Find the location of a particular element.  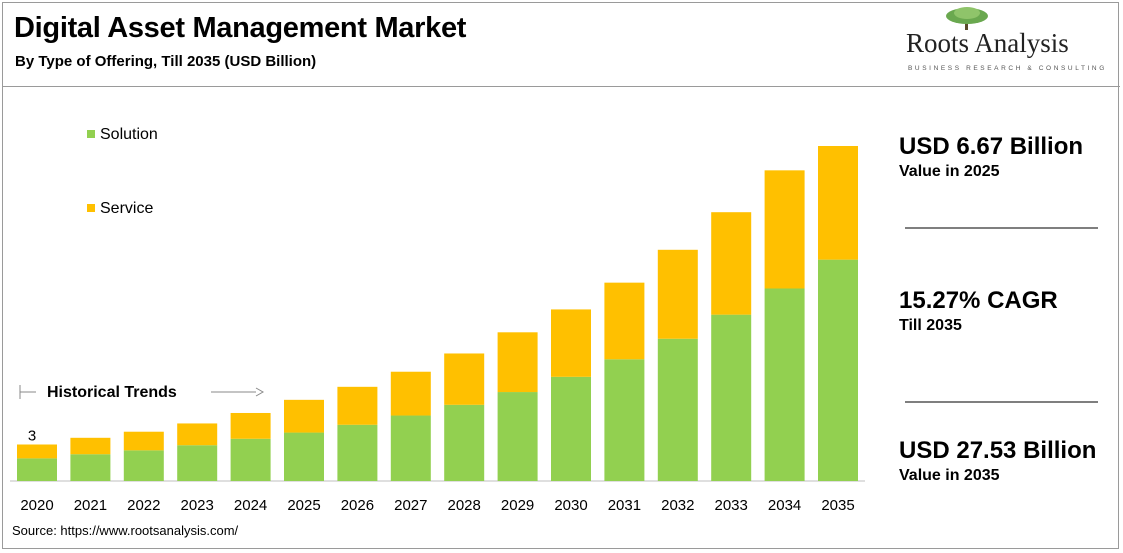

bar-solution-2023 is located at coordinates (197, 463).